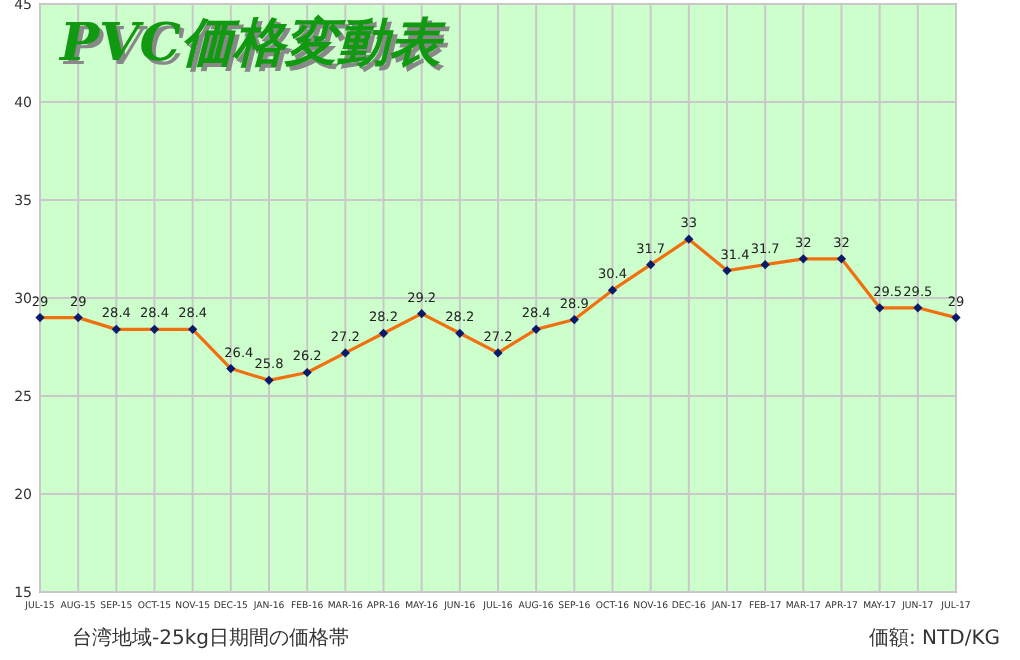 The image size is (1020, 660). Describe the element at coordinates (210, 638) in the screenshot. I see `text: 台湾地域-25kg日期間の価格帯` at that location.